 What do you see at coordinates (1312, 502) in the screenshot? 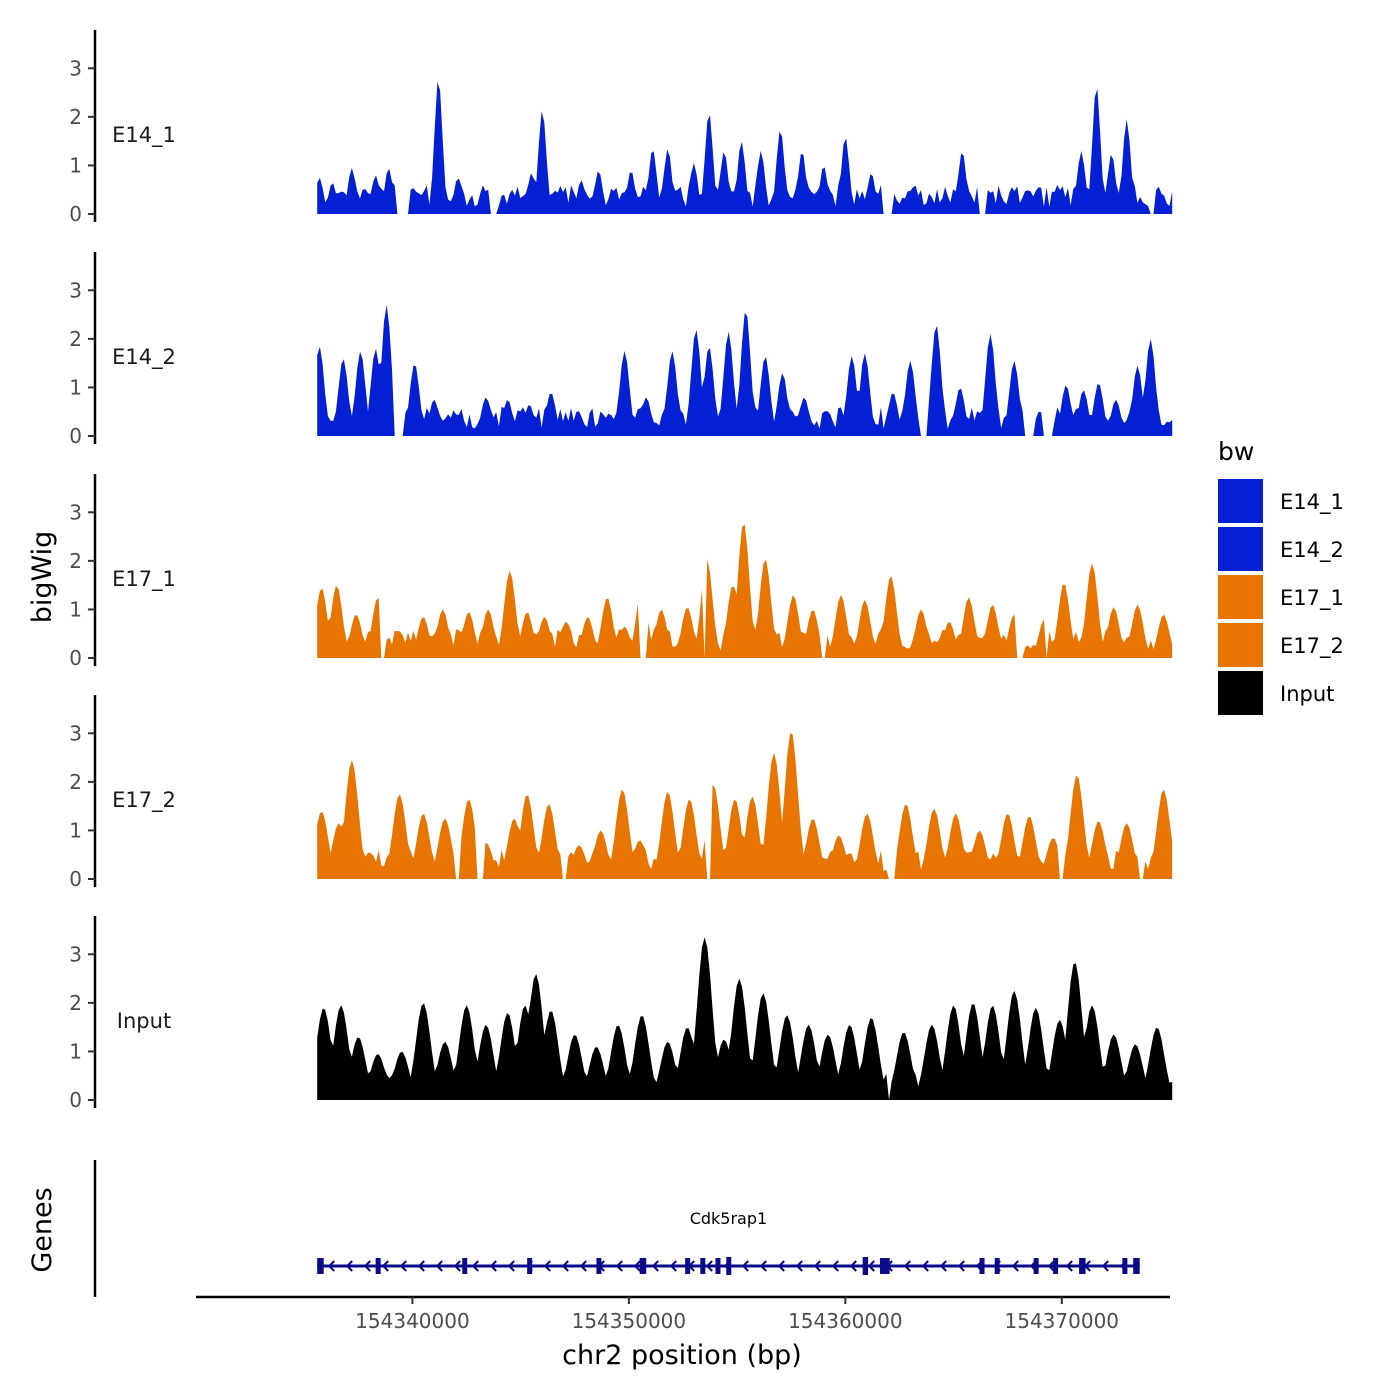
I see `legend-label: E14_1` at bounding box center [1312, 502].